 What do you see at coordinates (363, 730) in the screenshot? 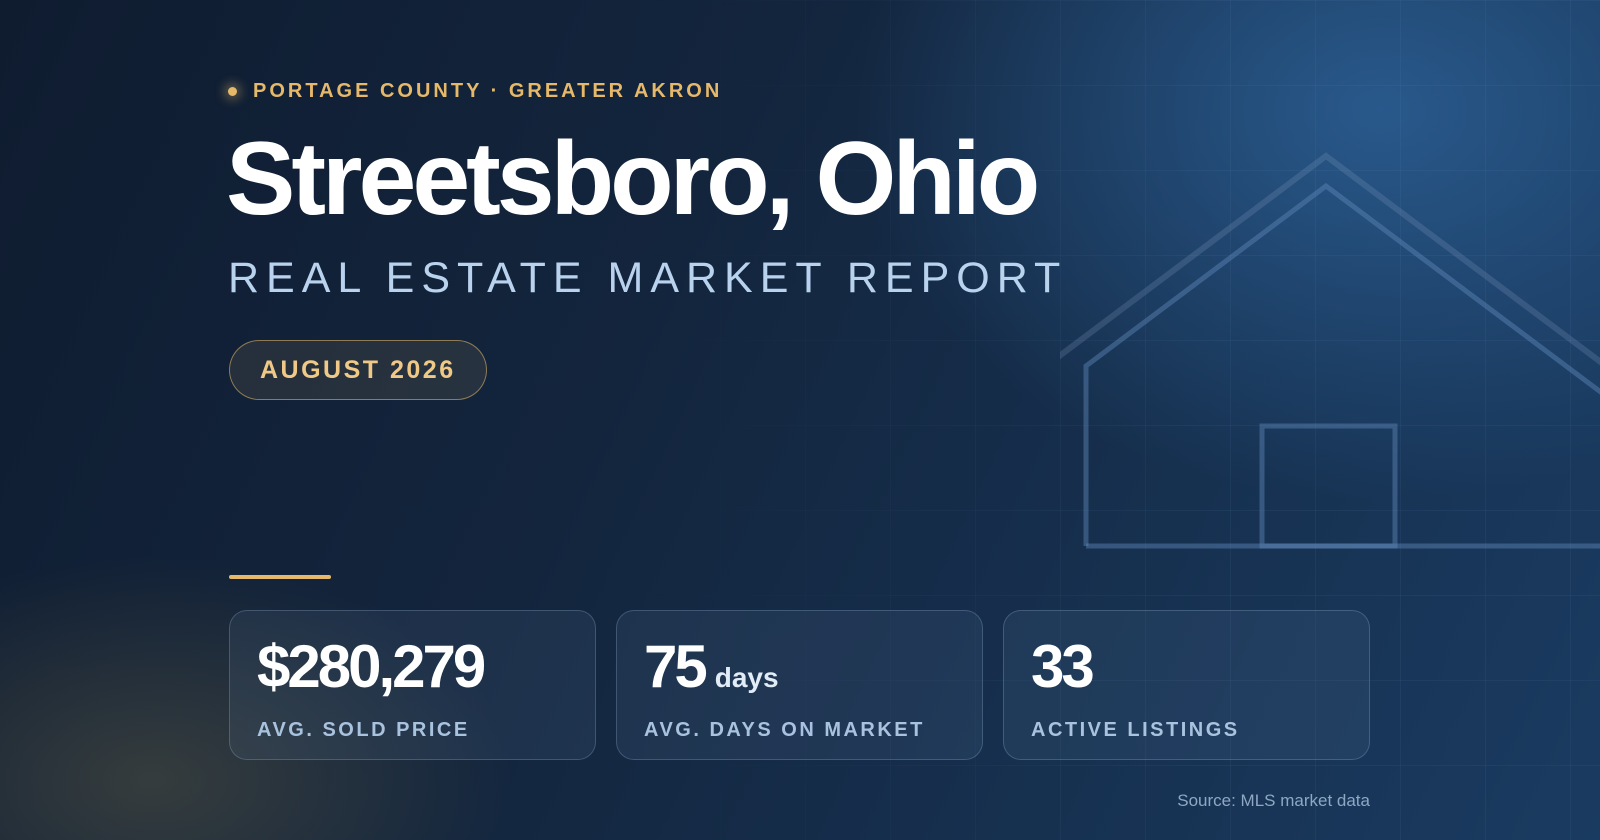
I see `stat-label: AVG. SOLD PRICE` at bounding box center [363, 730].